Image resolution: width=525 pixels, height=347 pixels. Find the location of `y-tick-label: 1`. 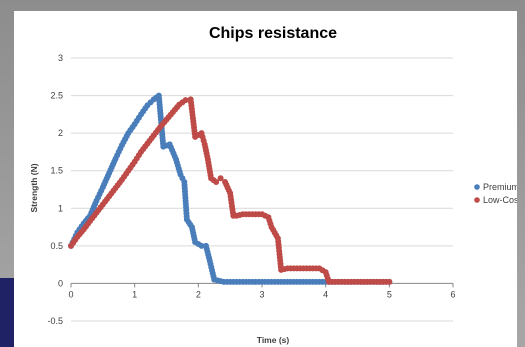

y-tick-label: 1 is located at coordinates (60, 208).